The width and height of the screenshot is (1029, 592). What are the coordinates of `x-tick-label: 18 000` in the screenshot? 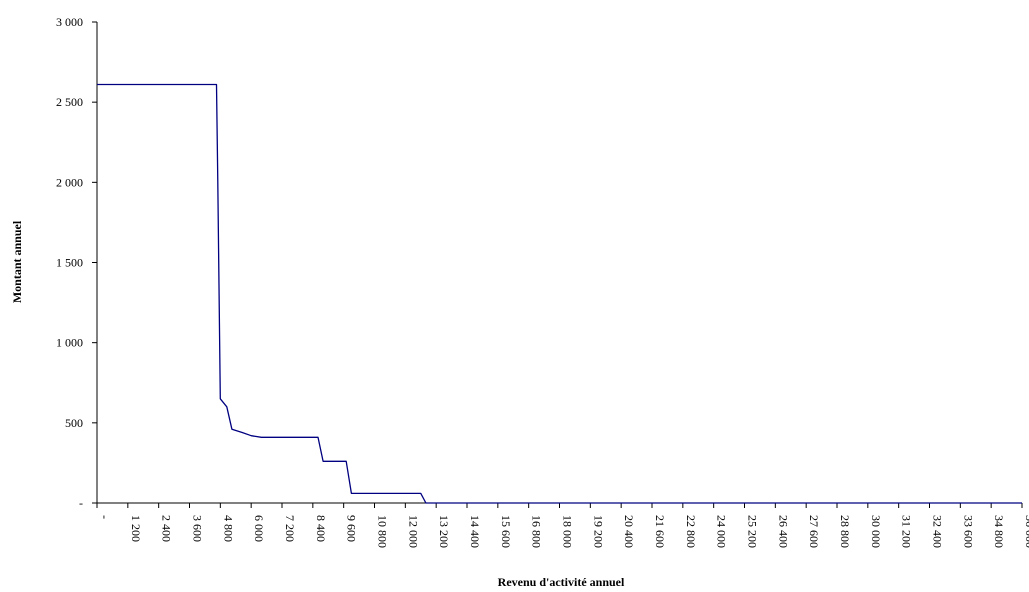 It's located at (568, 531).